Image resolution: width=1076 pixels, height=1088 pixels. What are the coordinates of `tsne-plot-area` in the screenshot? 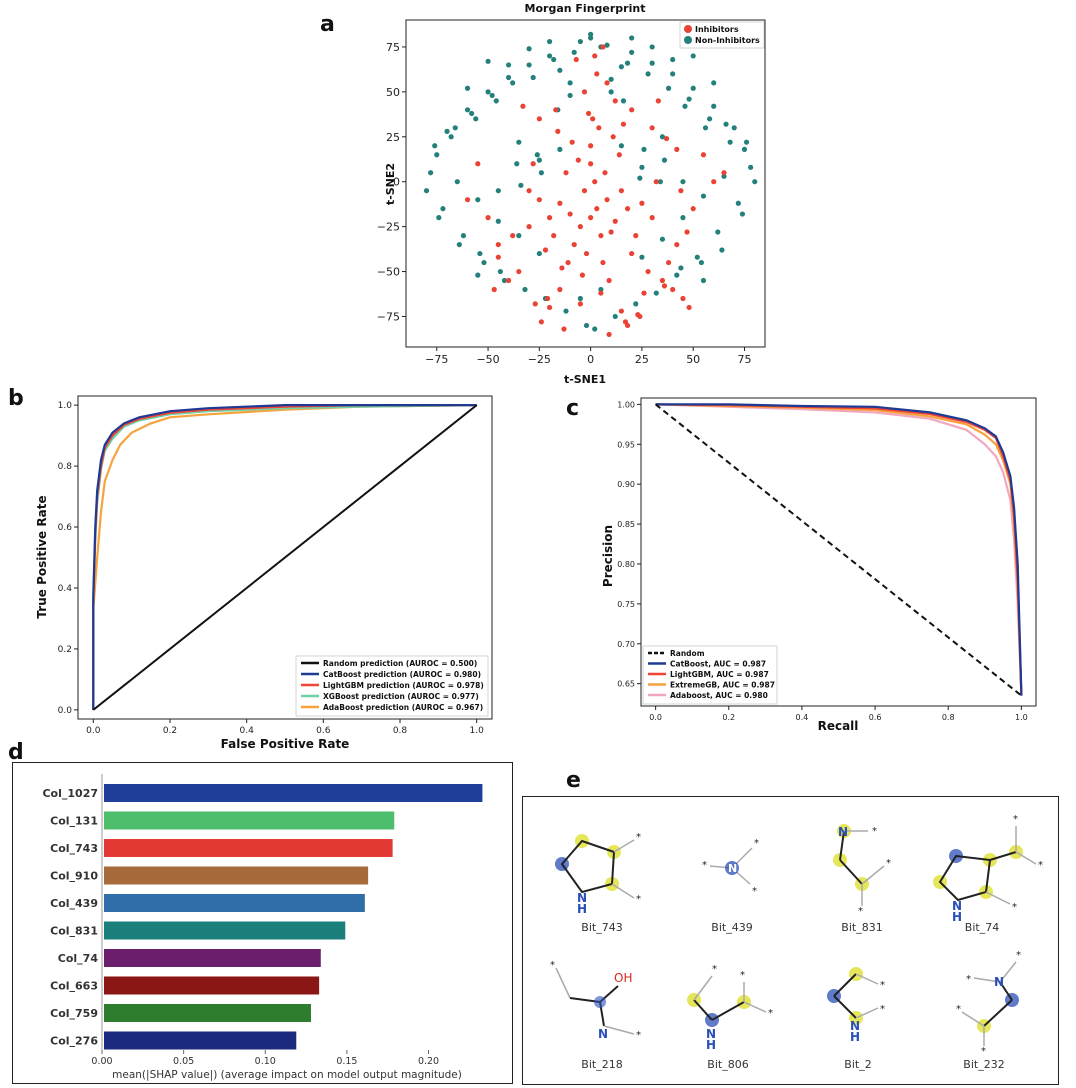 It's located at (585, 183).